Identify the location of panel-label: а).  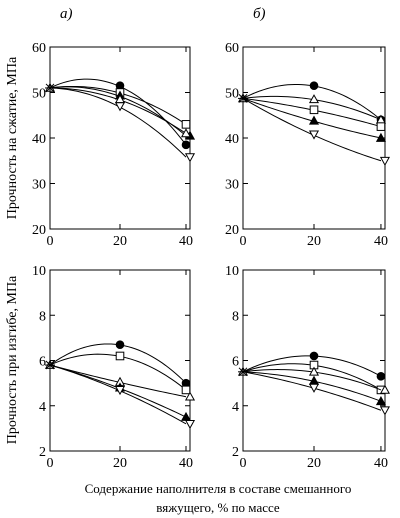
(66, 14).